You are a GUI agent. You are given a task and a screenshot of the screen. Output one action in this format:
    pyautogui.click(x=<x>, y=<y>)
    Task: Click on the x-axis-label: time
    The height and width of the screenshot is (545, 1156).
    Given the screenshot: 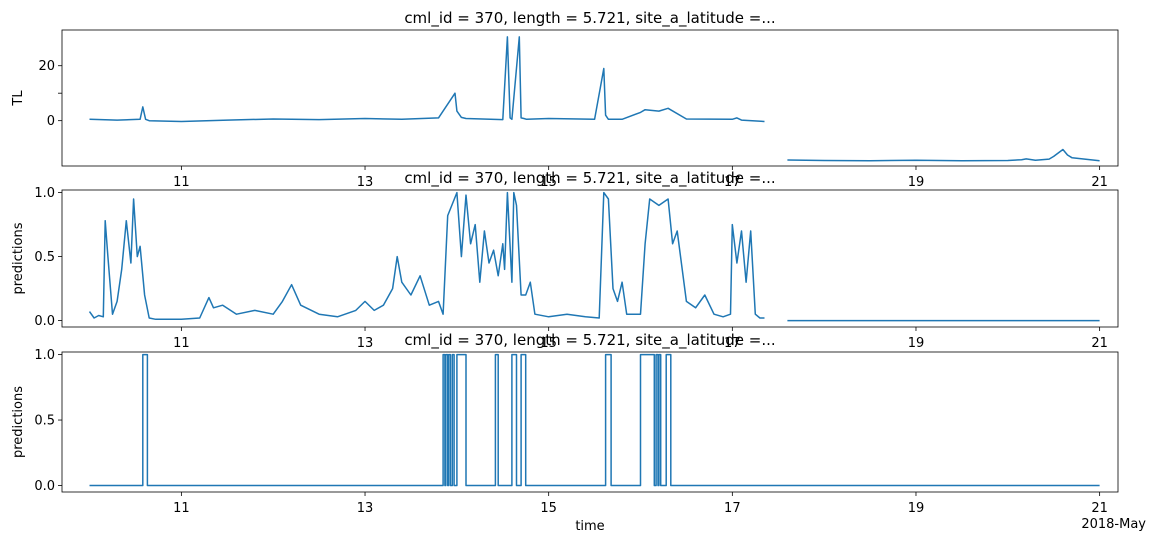 What is the action you would take?
    pyautogui.click(x=589, y=526)
    